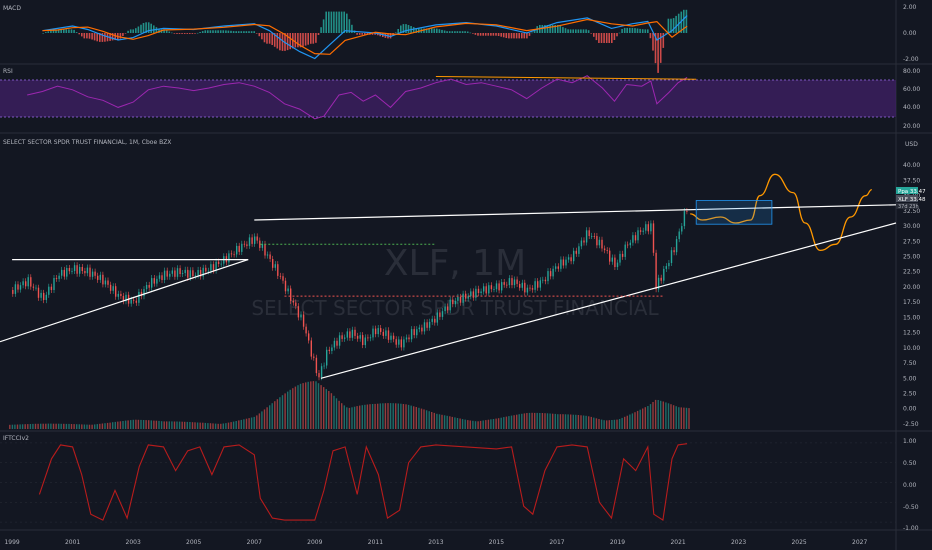 This screenshot has height=550, width=932. What do you see at coordinates (16, 438) in the screenshot?
I see `iftcc-label: IFTCCIv2` at bounding box center [16, 438].